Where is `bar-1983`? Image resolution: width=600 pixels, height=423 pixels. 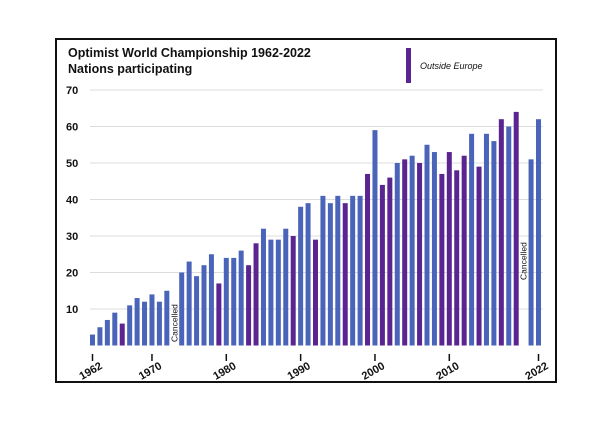 bar-1983 is located at coordinates (249, 305).